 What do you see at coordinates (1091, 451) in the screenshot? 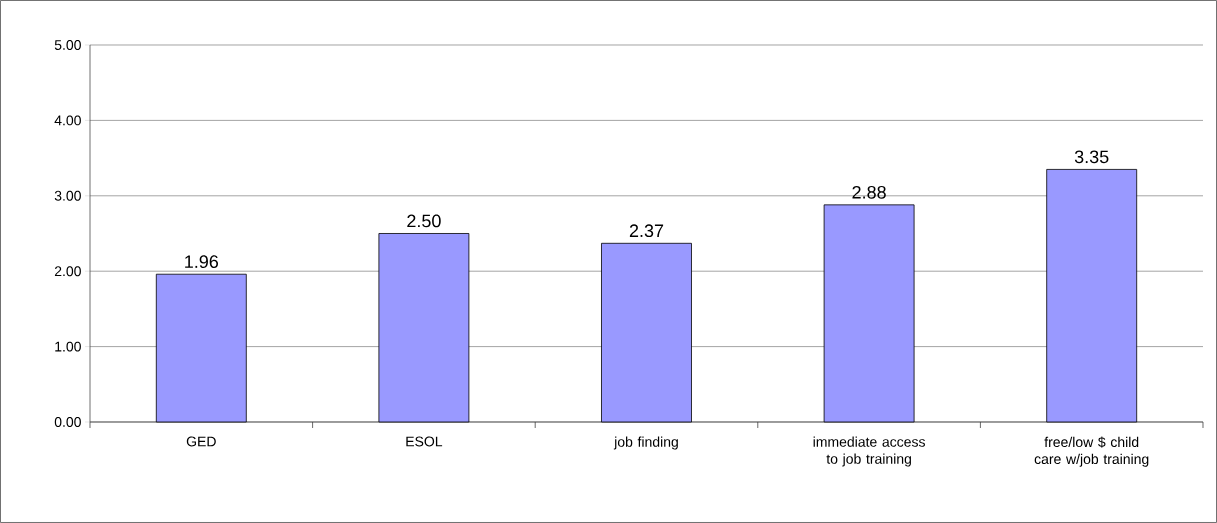
I see `x-tick-label: free/low $ child care w/job training` at bounding box center [1091, 451].